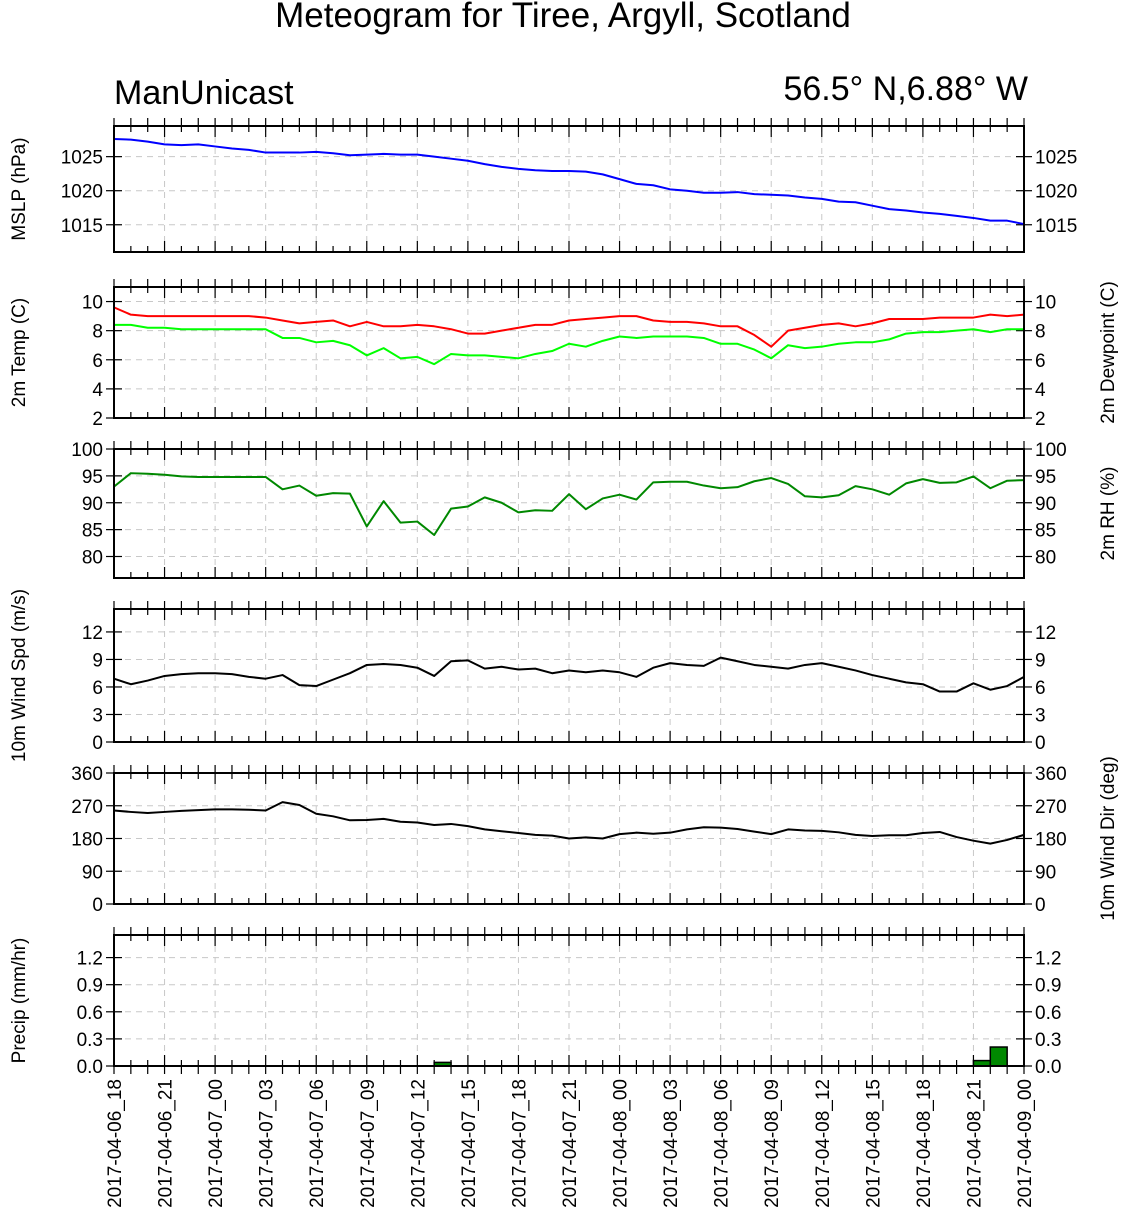 The height and width of the screenshot is (1232, 1126). I want to click on location-coordinates: 56.5° N,6.88° W, so click(905, 89).